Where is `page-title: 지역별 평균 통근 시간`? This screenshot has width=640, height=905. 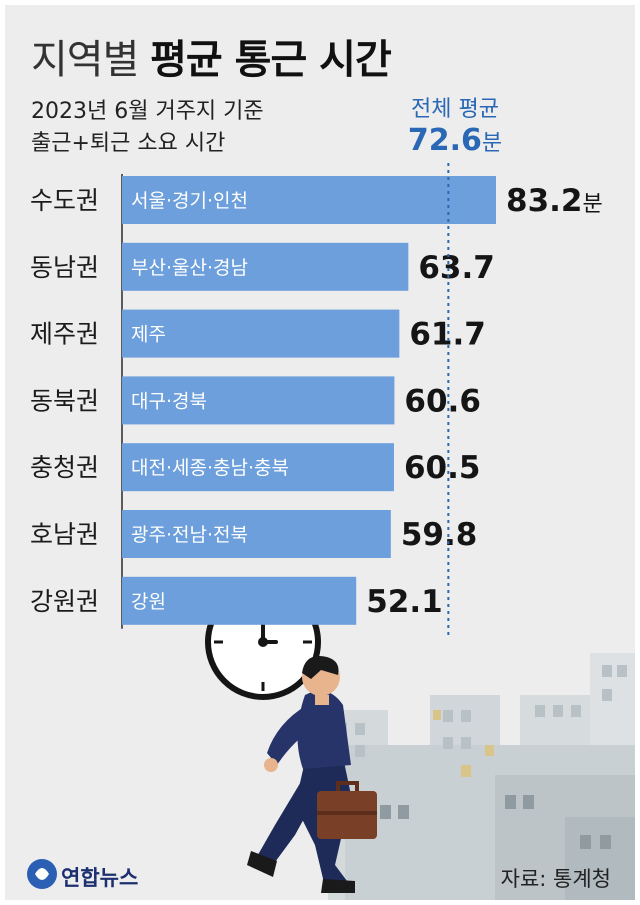
page-title: 지역별 평균 통근 시간 is located at coordinates (211, 56).